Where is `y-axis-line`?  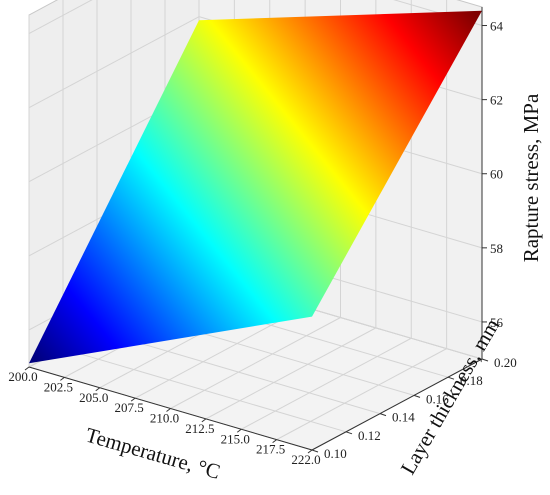
y-axis-line is located at coordinates (397, 404).